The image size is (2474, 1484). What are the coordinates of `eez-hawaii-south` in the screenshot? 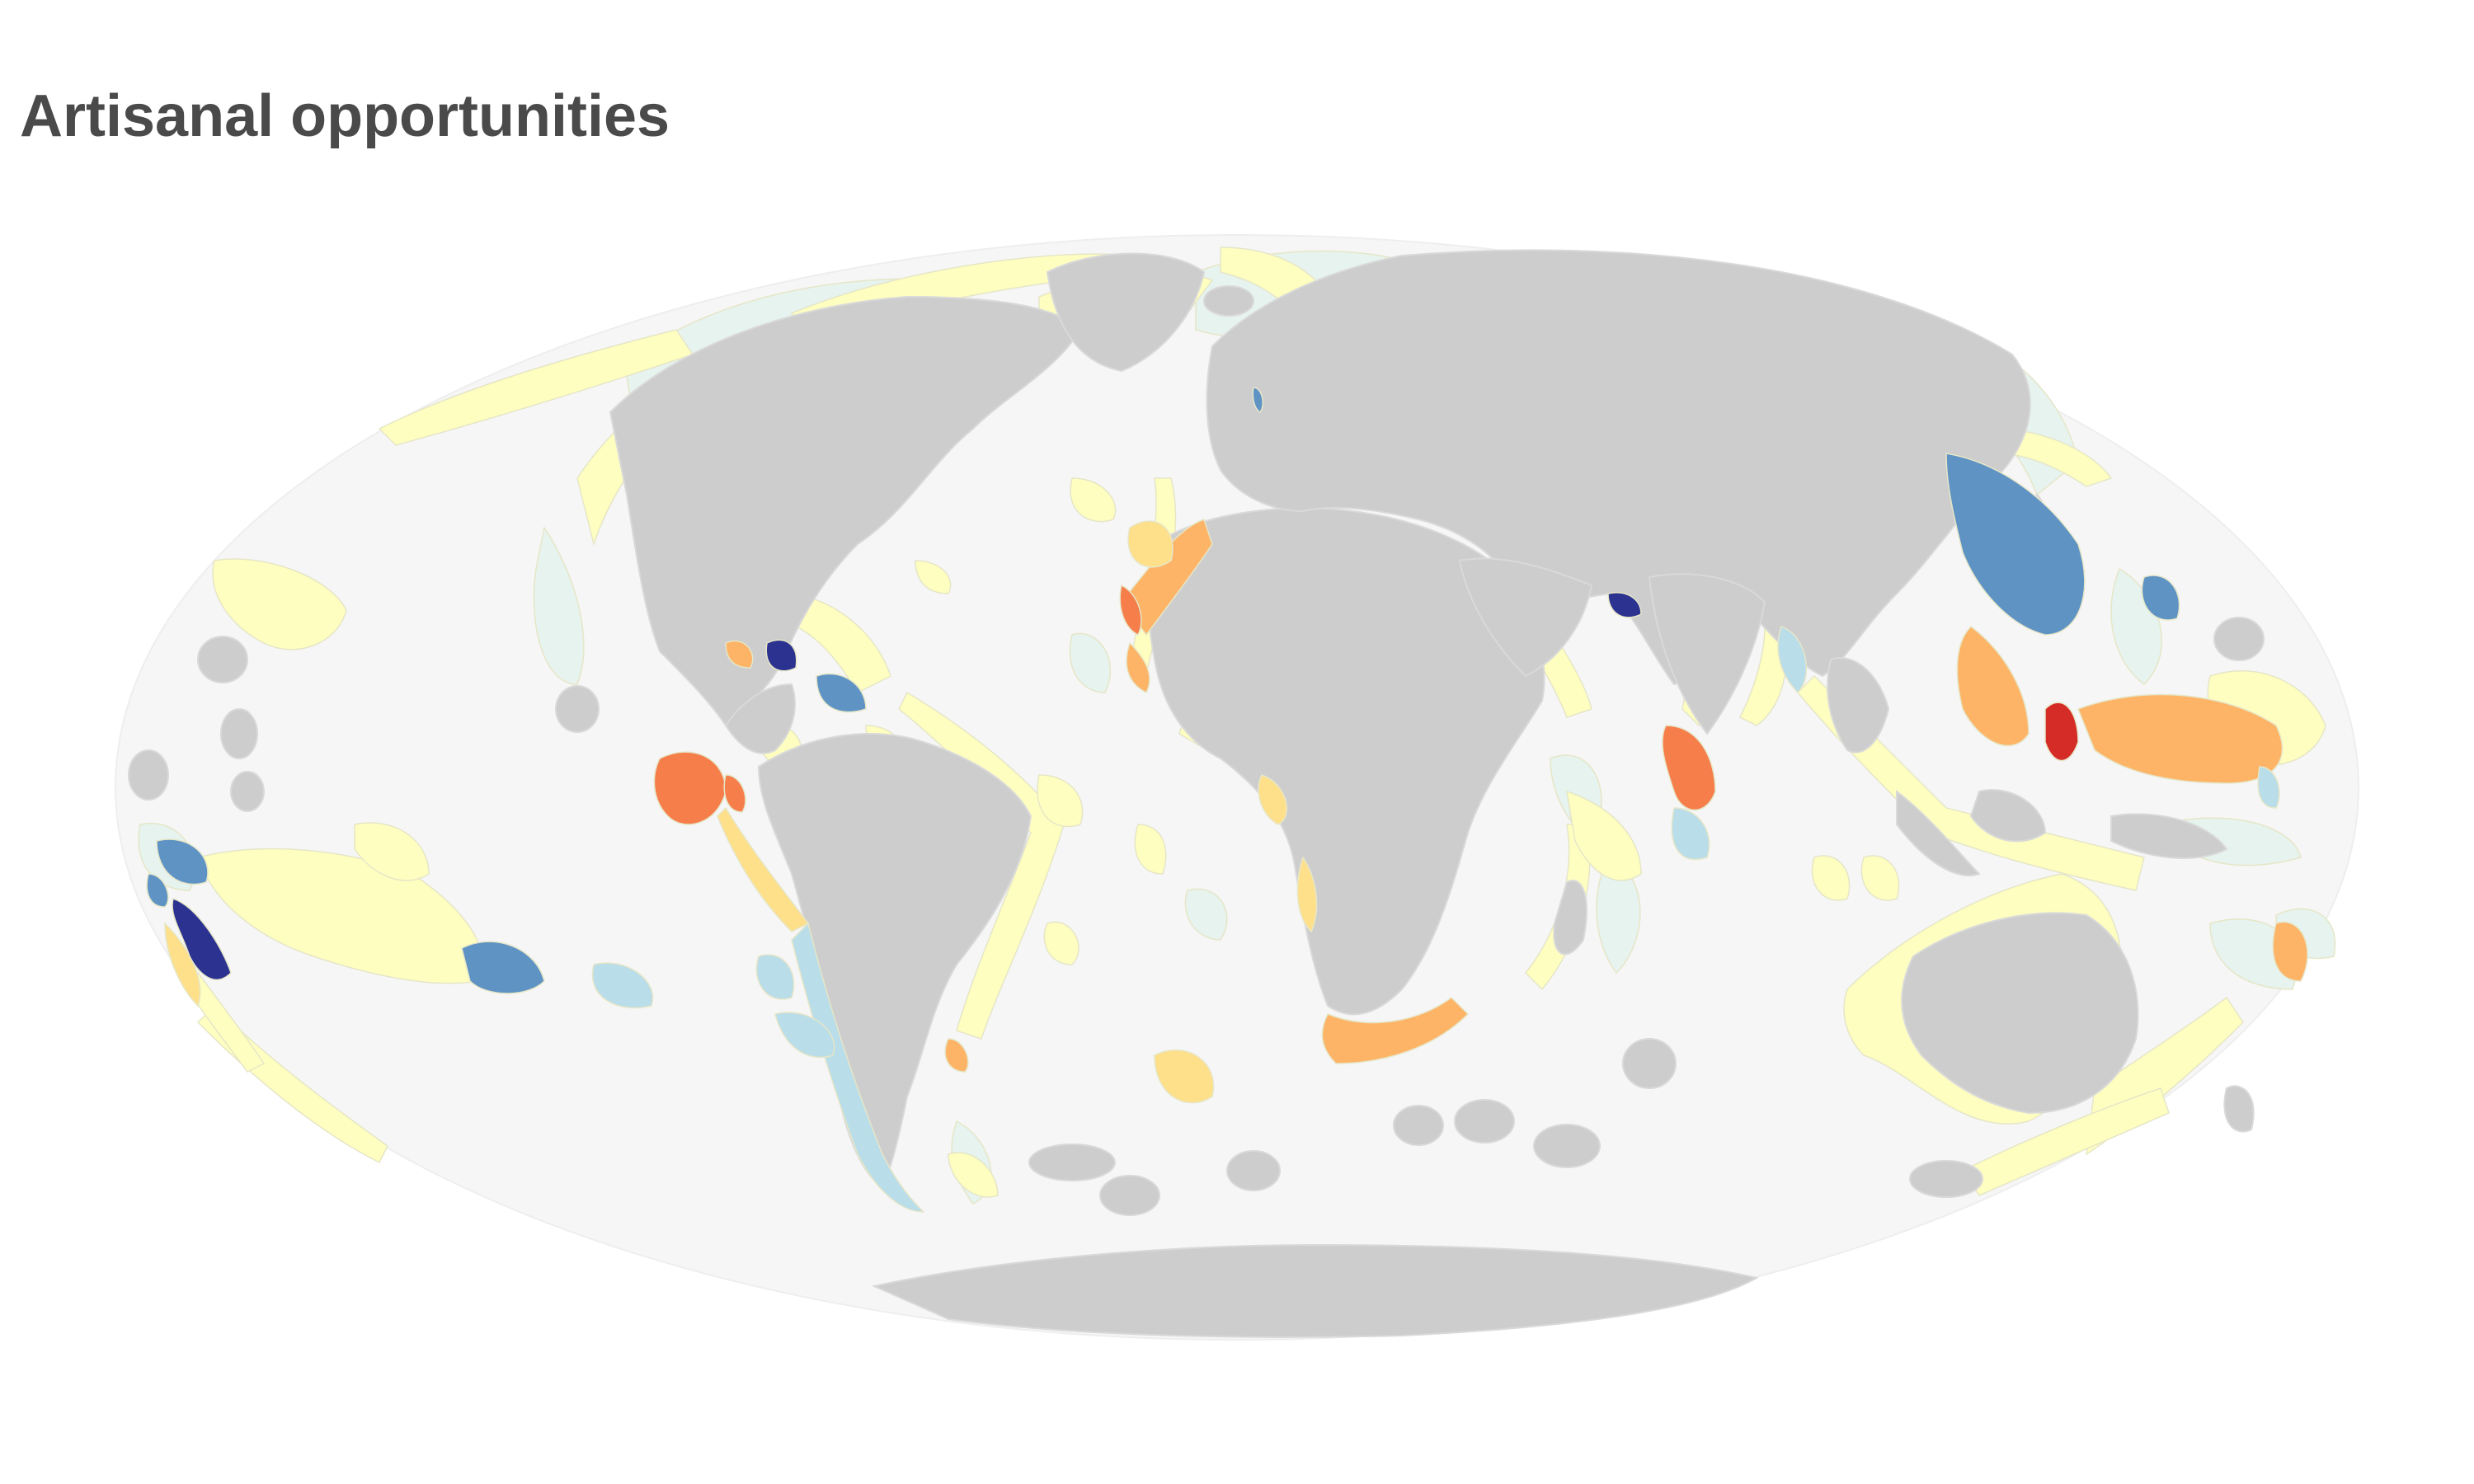 It's located at (182, 965).